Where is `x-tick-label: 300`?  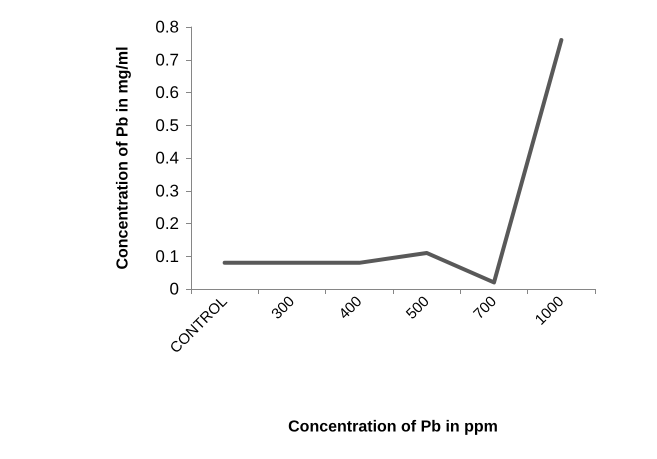 x-tick-label: 300 is located at coordinates (283, 307).